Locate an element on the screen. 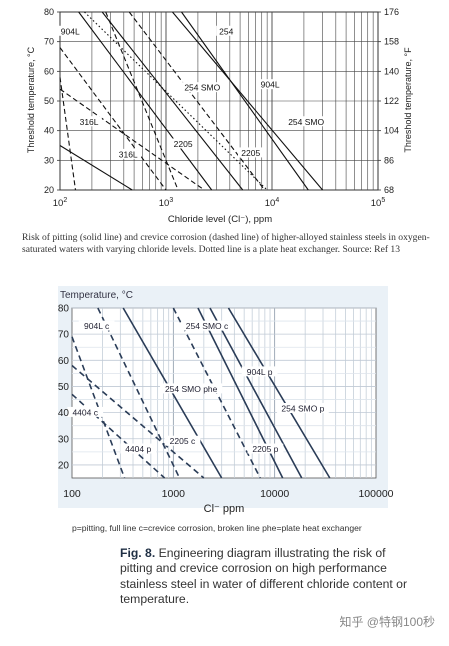  chart2-y-tick-label: 30 is located at coordinates (64, 439).